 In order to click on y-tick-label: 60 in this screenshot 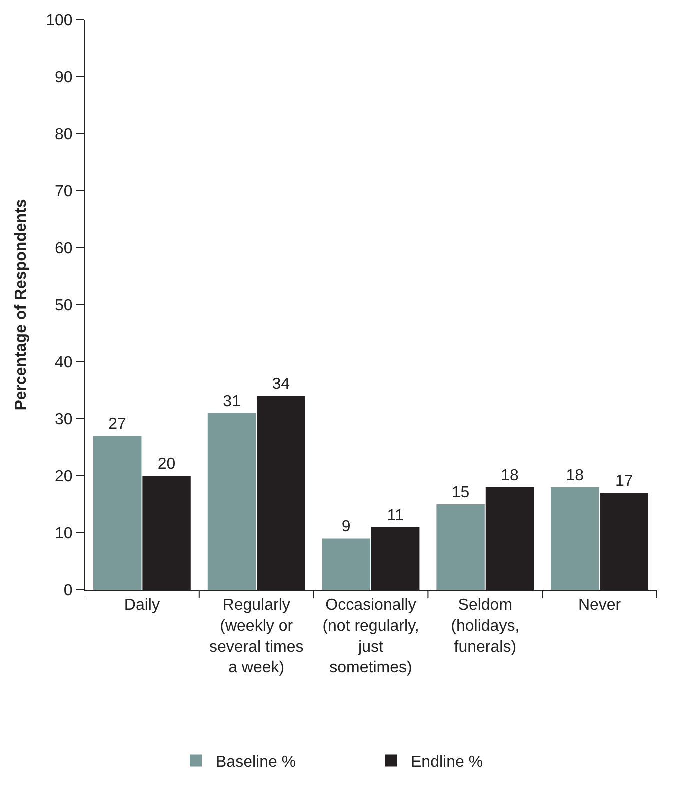, I will do `click(64, 249)`.